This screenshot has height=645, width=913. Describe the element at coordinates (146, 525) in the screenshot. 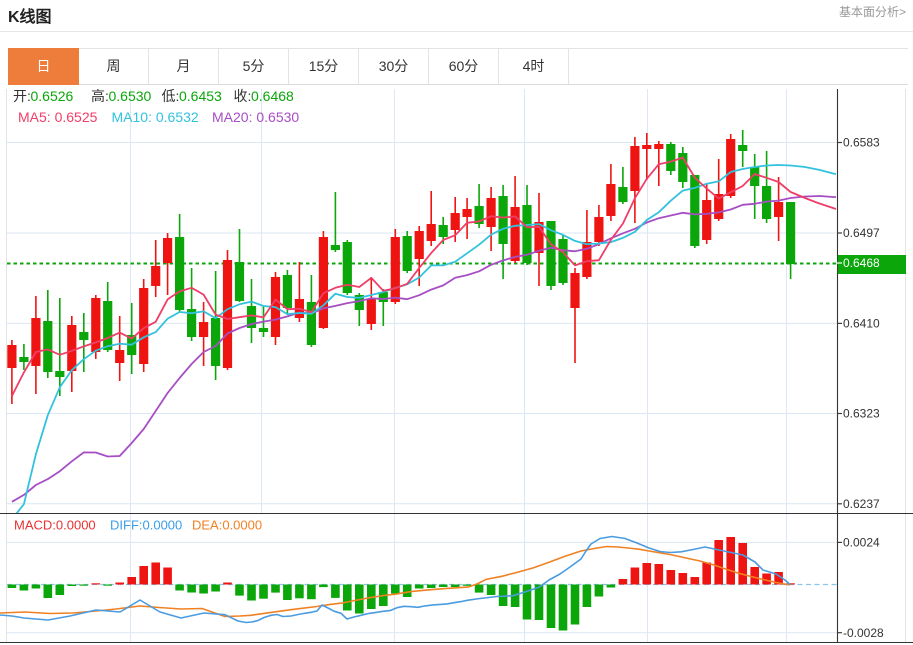

I see `svg-text: DIFF:0.0000` at that location.